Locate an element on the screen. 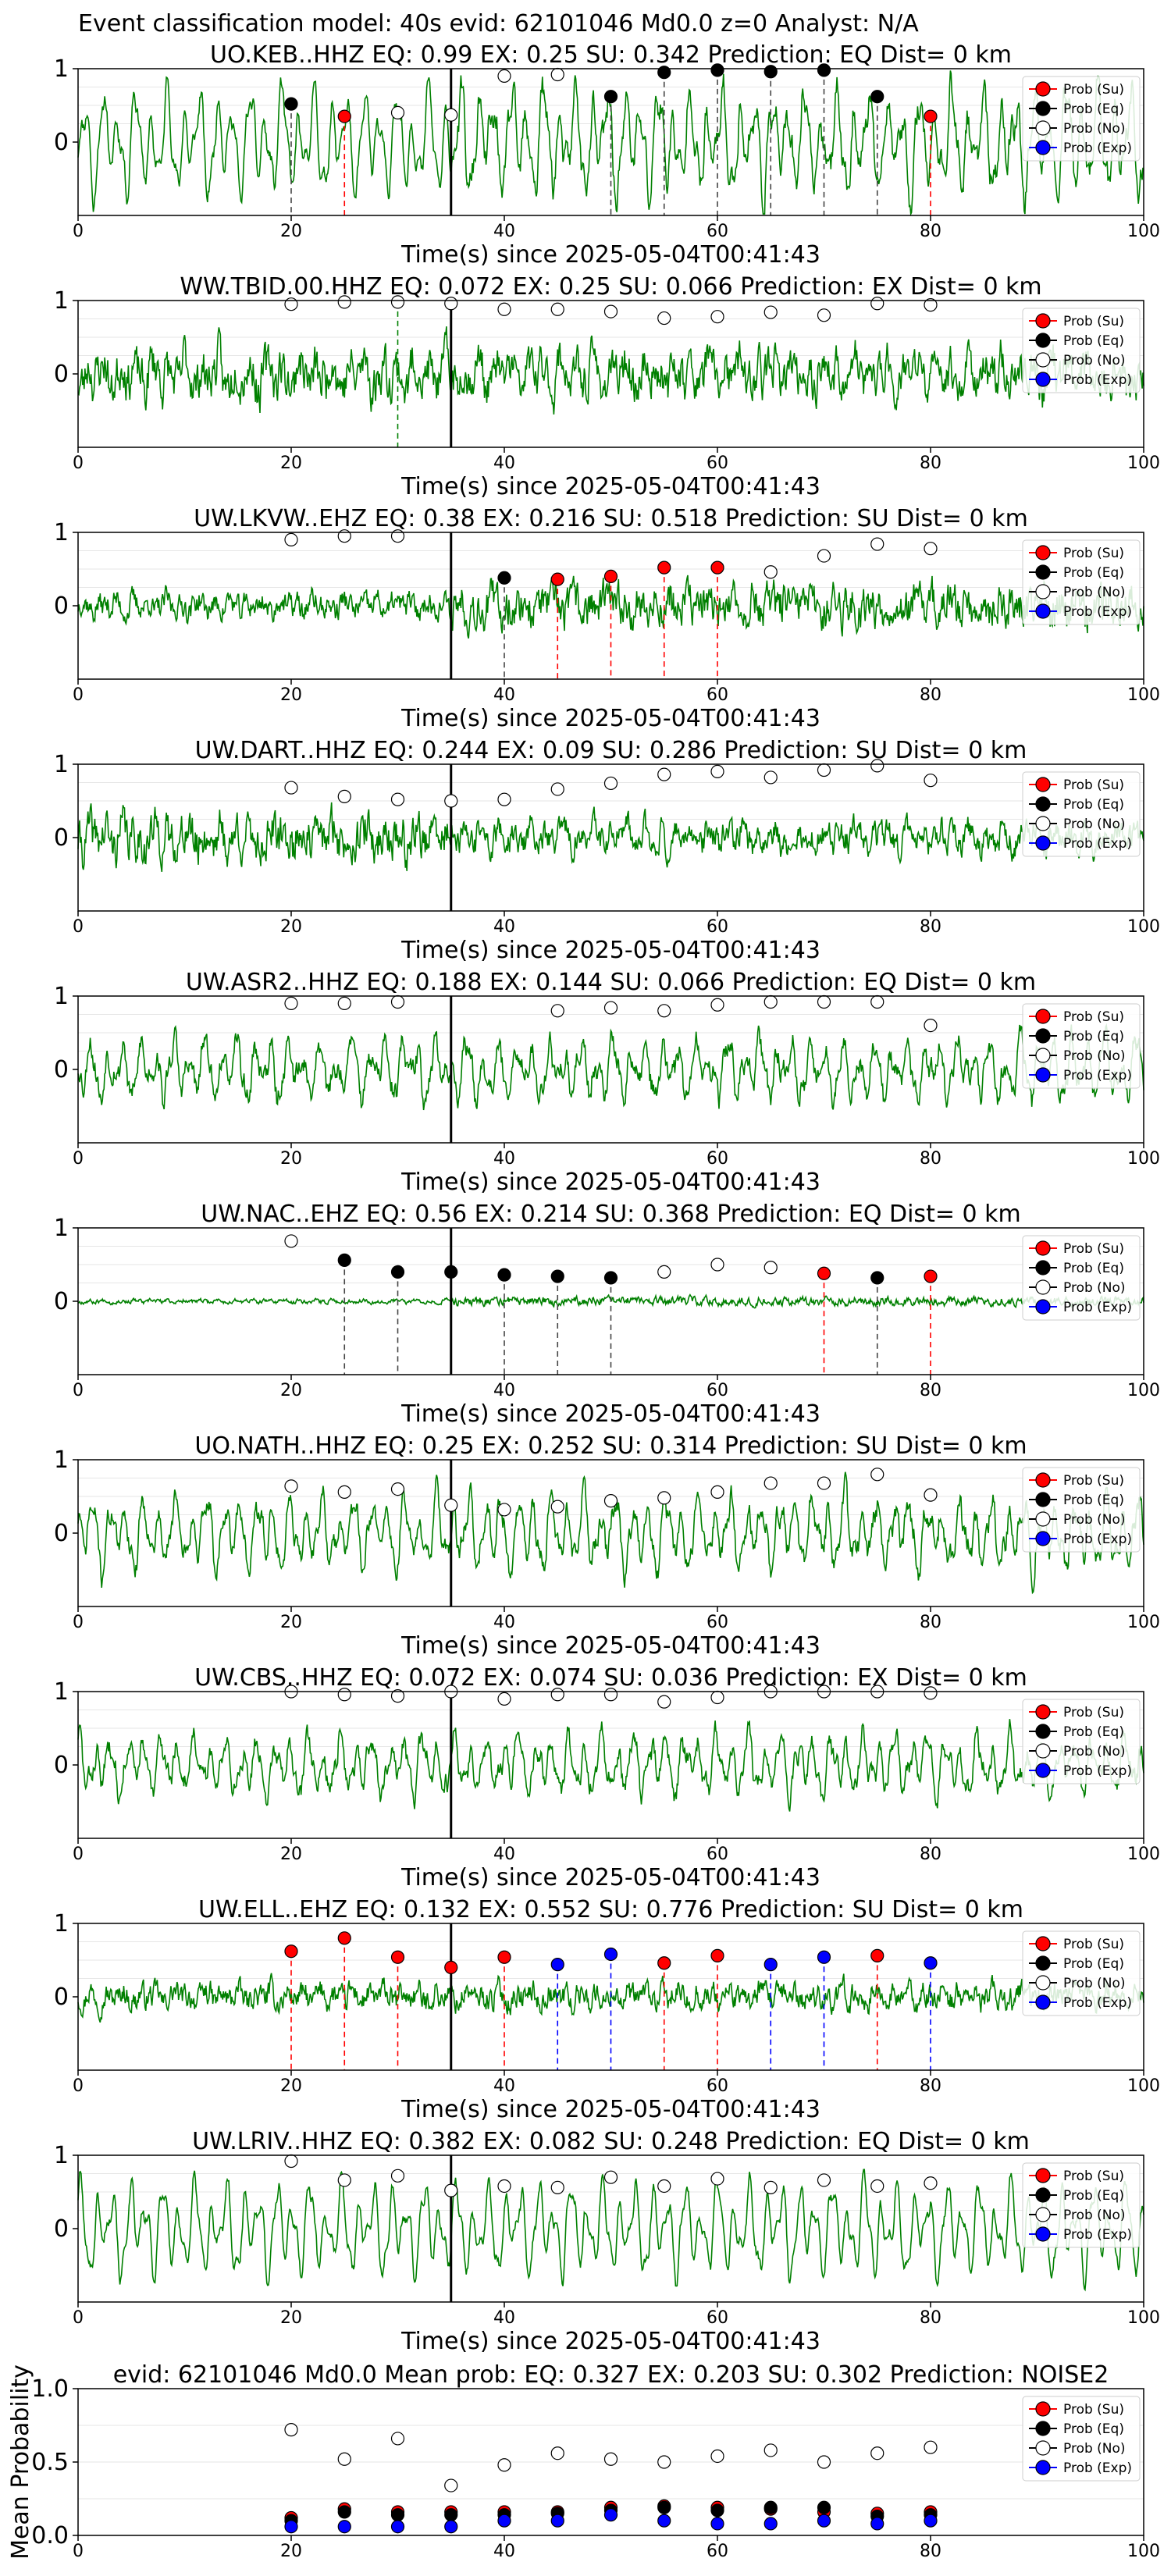 Image resolution: width=1171 pixels, height=2576 pixels. y-tick-label-3: 1.0 is located at coordinates (50, 2389).